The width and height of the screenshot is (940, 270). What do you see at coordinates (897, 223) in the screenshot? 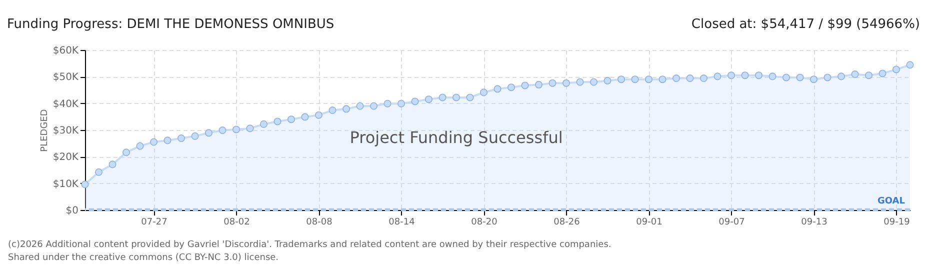
I see `x-tick-label: 09-19` at bounding box center [897, 223].